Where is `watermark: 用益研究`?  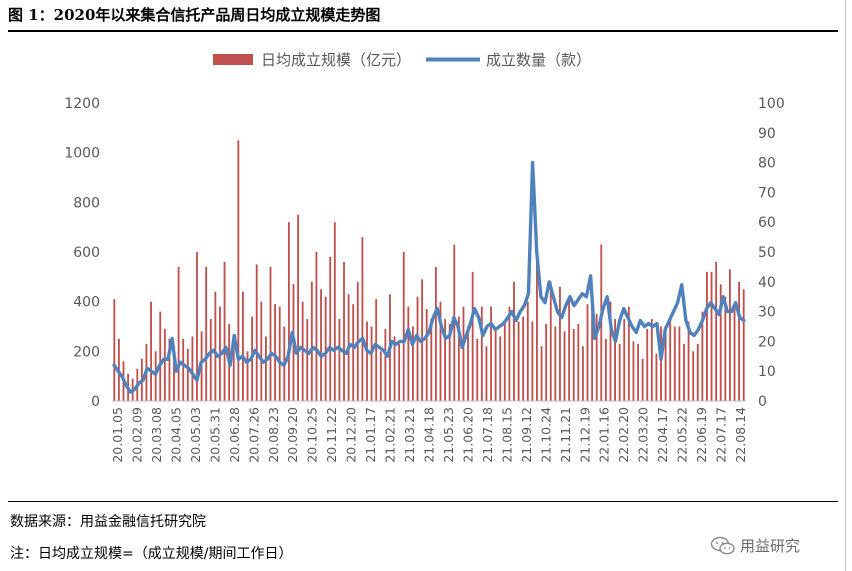 watermark: 用益研究 is located at coordinates (755, 545).